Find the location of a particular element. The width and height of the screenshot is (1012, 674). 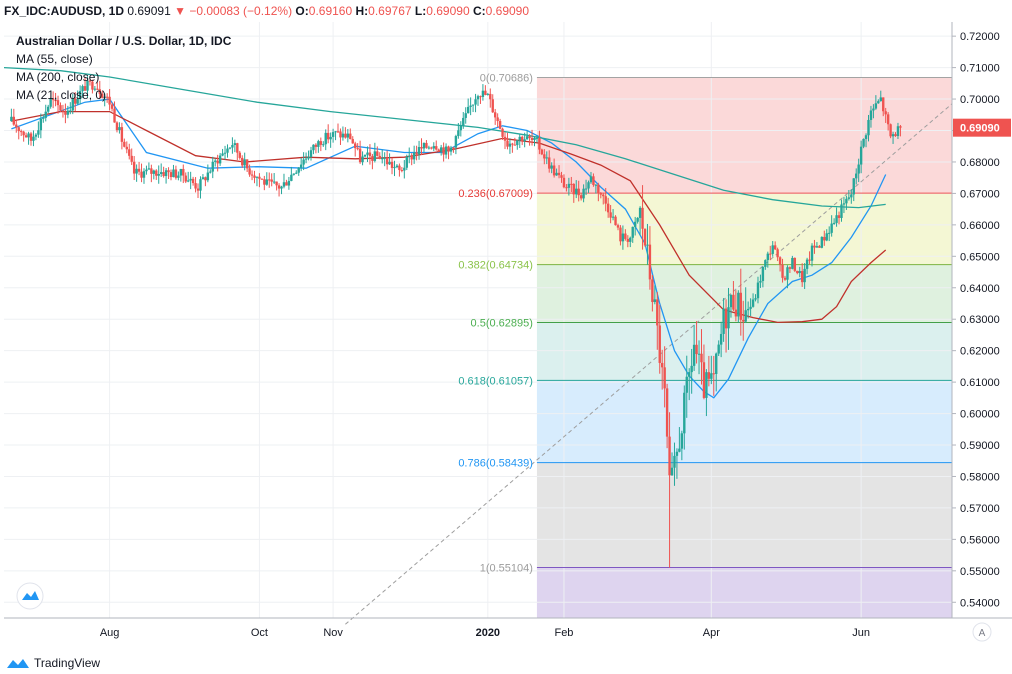

low-value: 0.69090 is located at coordinates (448, 11).